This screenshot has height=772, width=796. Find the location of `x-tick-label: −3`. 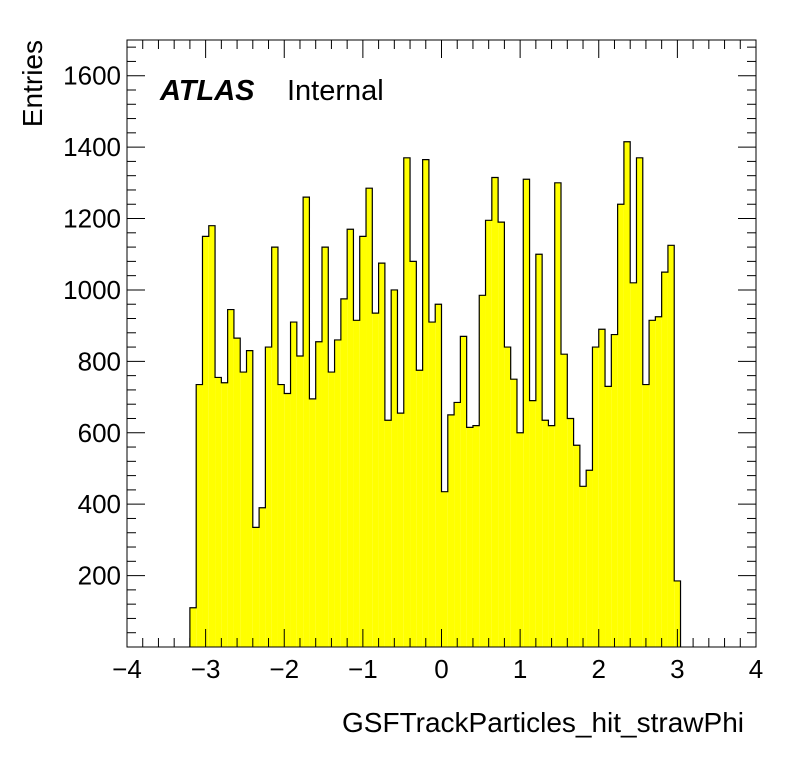

x-tick-label: −3 is located at coordinates (206, 669).